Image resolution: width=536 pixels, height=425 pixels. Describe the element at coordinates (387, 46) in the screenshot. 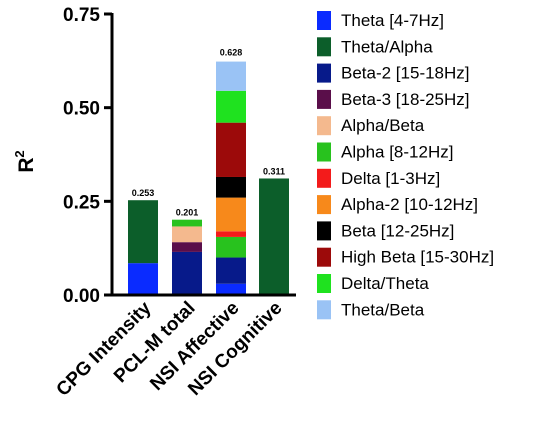

I see `legend-label: Theta/Alpha` at that location.